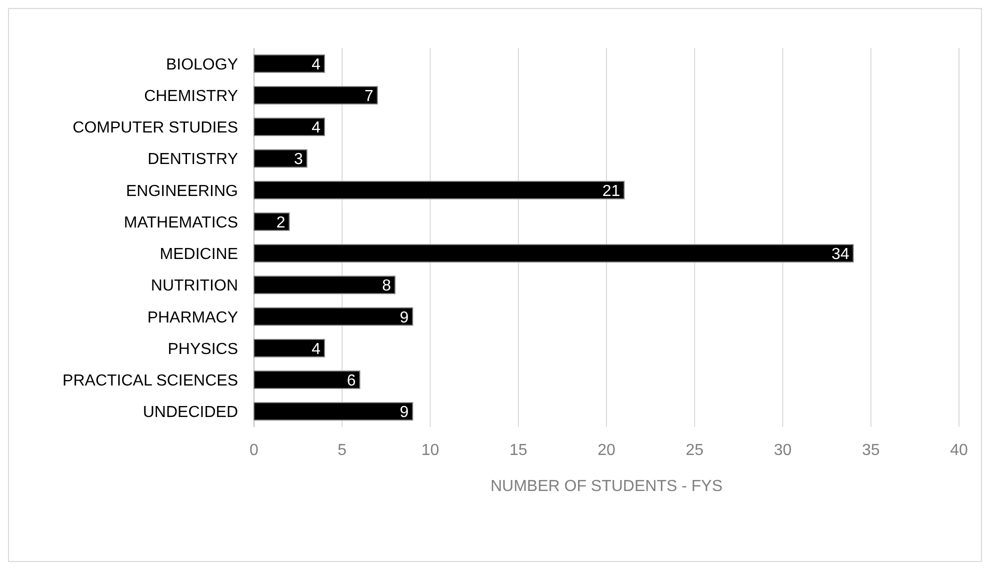 The height and width of the screenshot is (570, 990). I want to click on y-tick-label: DENTISTRY, so click(193, 159).